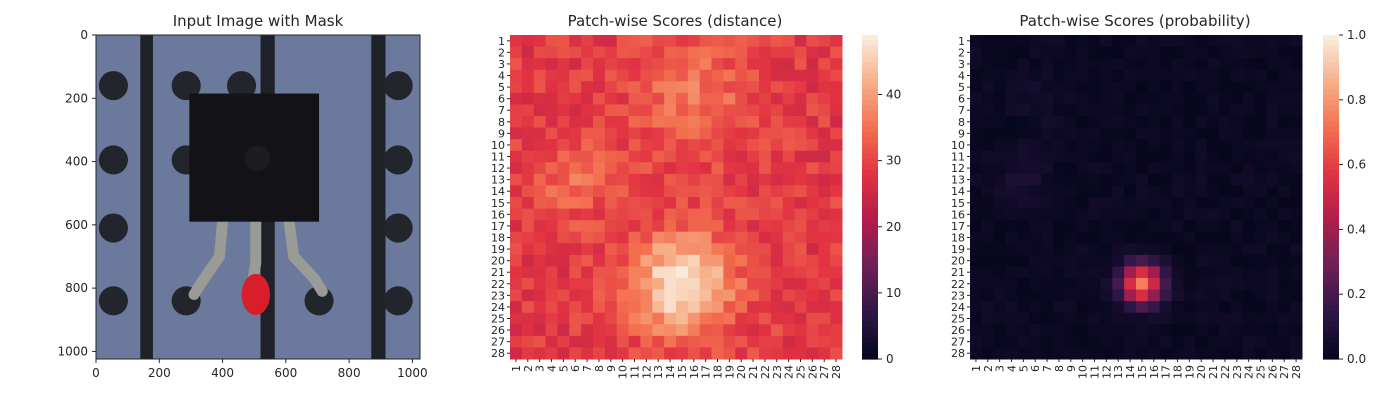  I want to click on col-tick-label: 21, so click(1213, 372).